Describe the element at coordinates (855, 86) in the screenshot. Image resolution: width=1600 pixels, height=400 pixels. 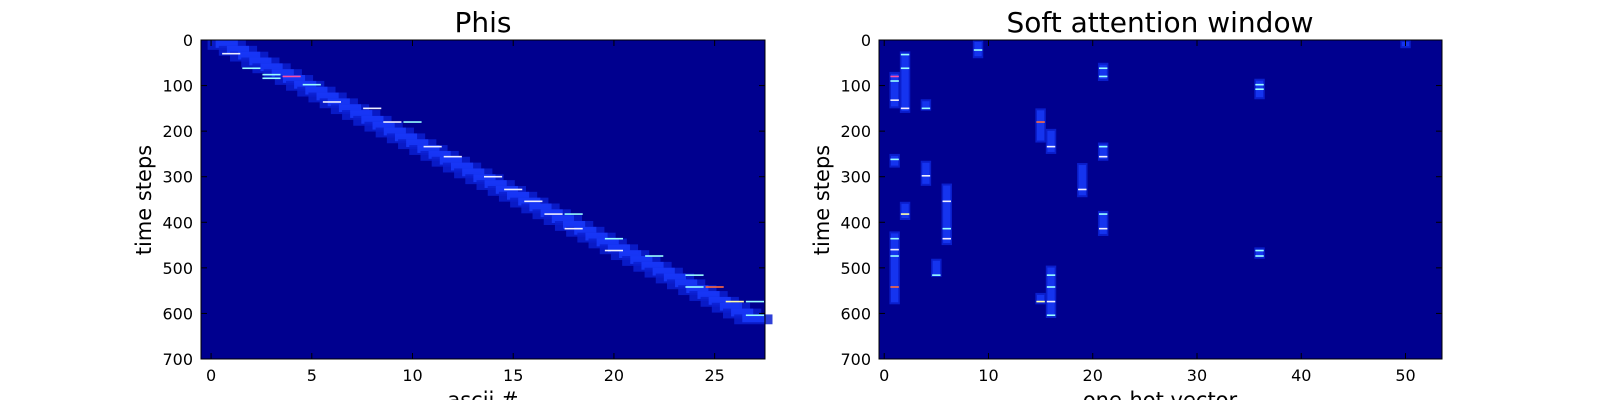
I see `attention-y-tick-label: 100` at that location.